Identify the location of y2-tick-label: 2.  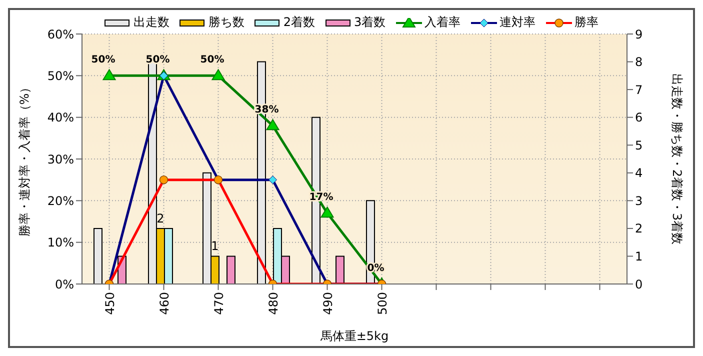
(639, 229).